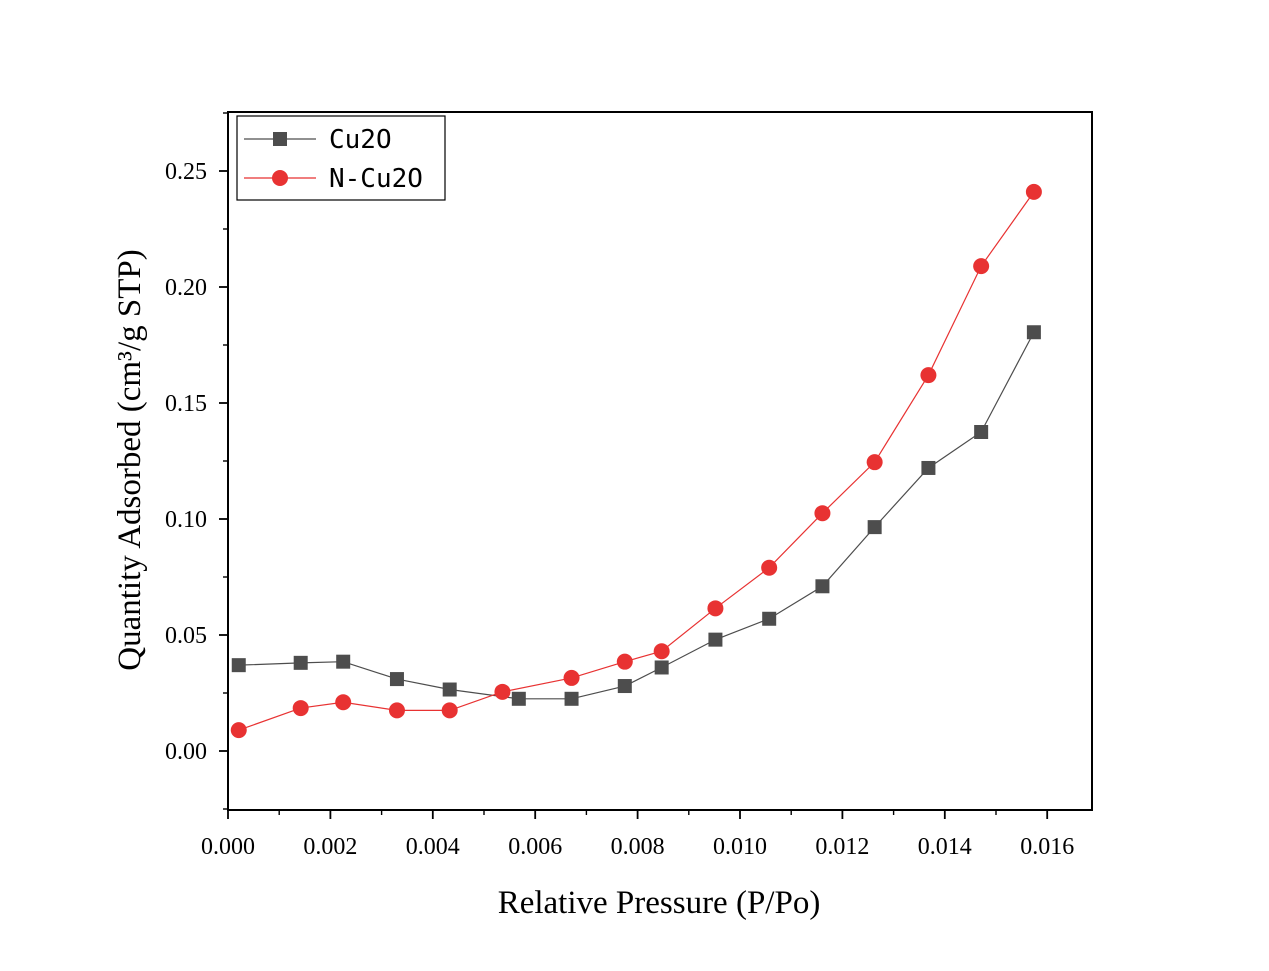 The width and height of the screenshot is (1269, 971). Describe the element at coordinates (638, 847) in the screenshot. I see `x-tick-label-4: 0.008` at that location.